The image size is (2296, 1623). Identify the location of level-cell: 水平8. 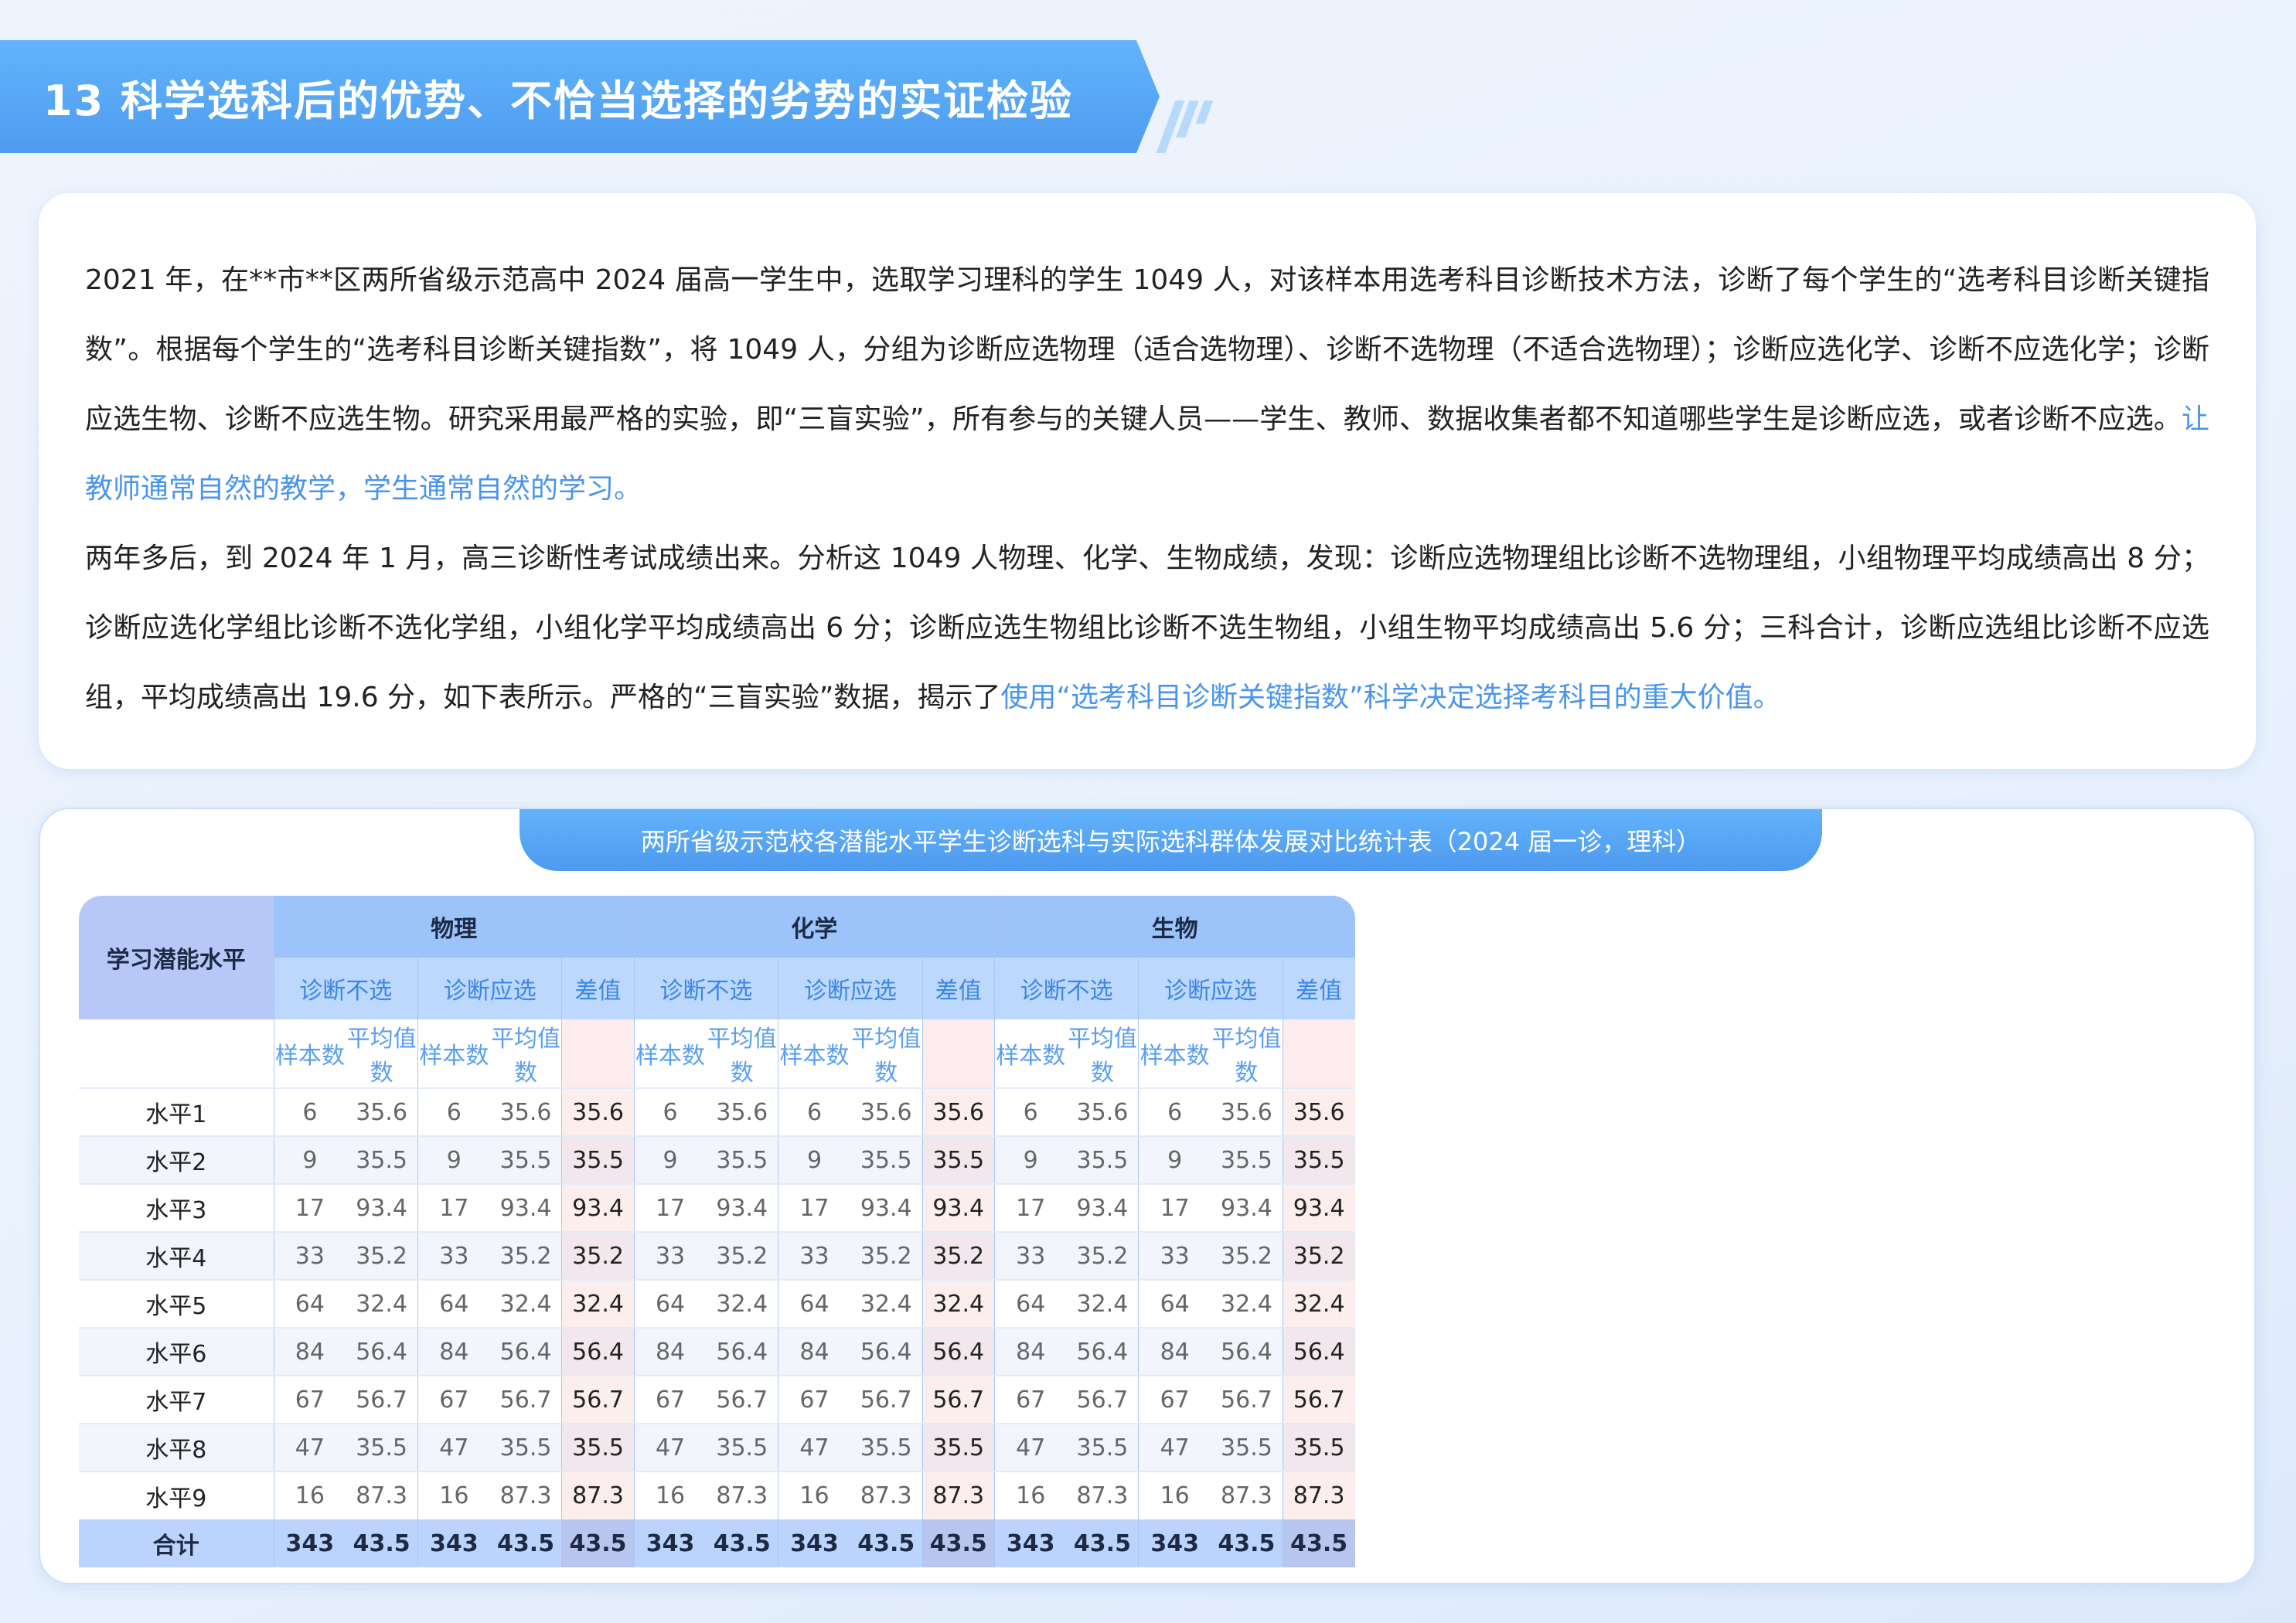
(176, 1447).